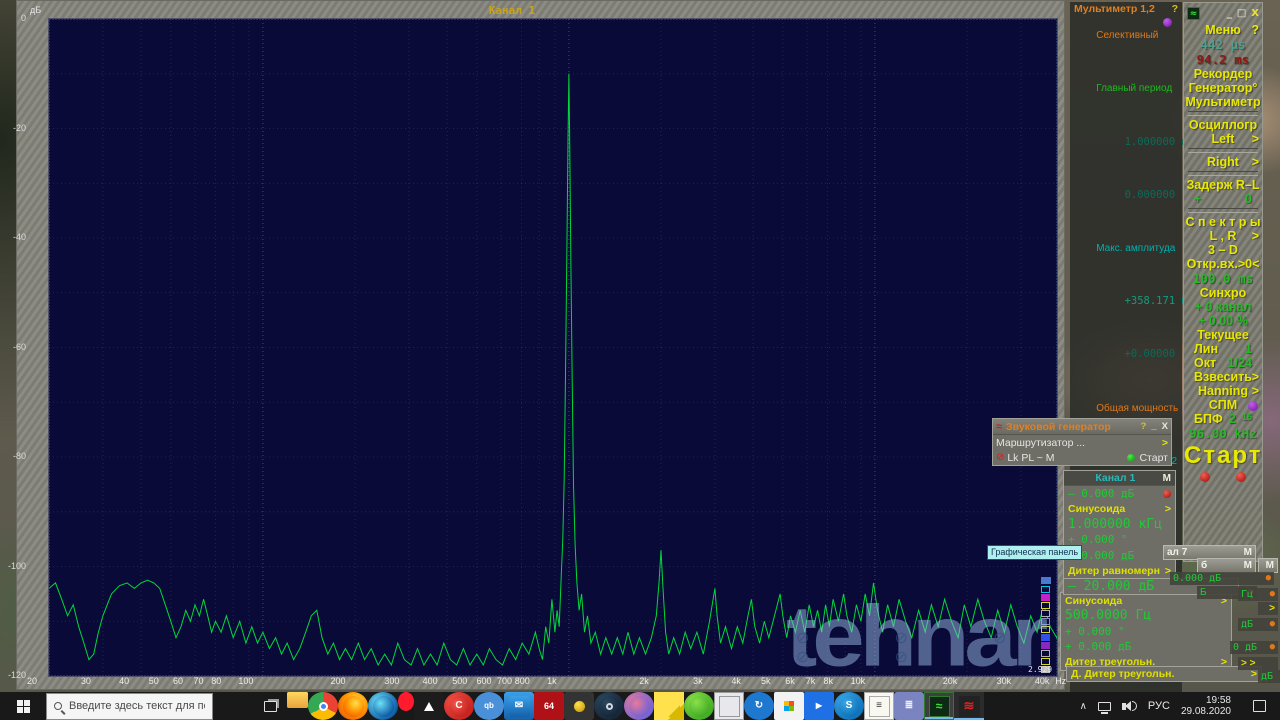 Image resolution: width=1280 pixels, height=720 pixels. What do you see at coordinates (429, 706) in the screenshot?
I see `fox-app-icon` at bounding box center [429, 706].